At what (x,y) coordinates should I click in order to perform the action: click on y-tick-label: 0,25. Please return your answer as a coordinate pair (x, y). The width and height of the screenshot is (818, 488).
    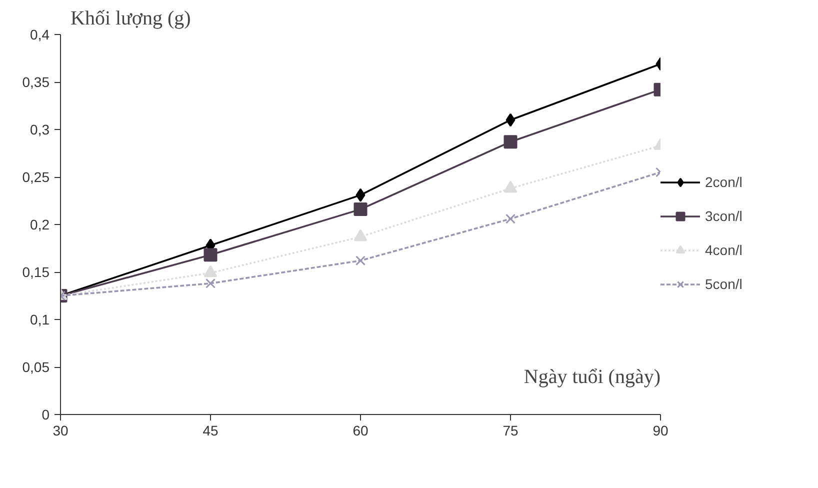
    Looking at the image, I should click on (36, 177).